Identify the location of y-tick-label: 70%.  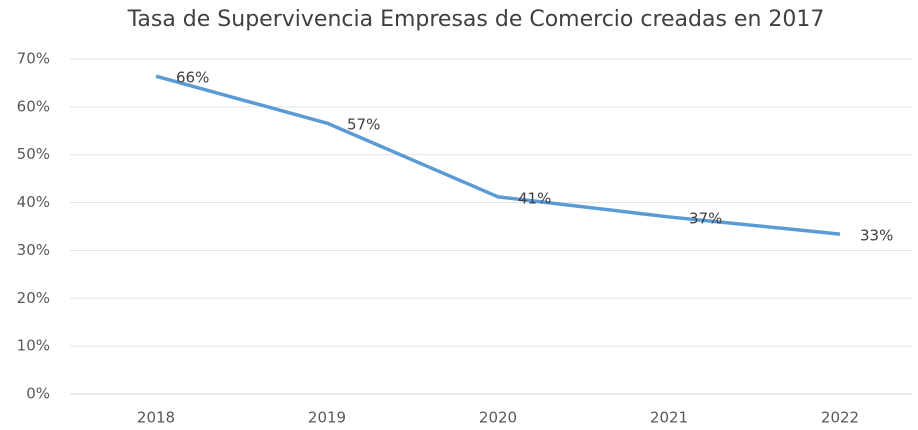
(33, 59).